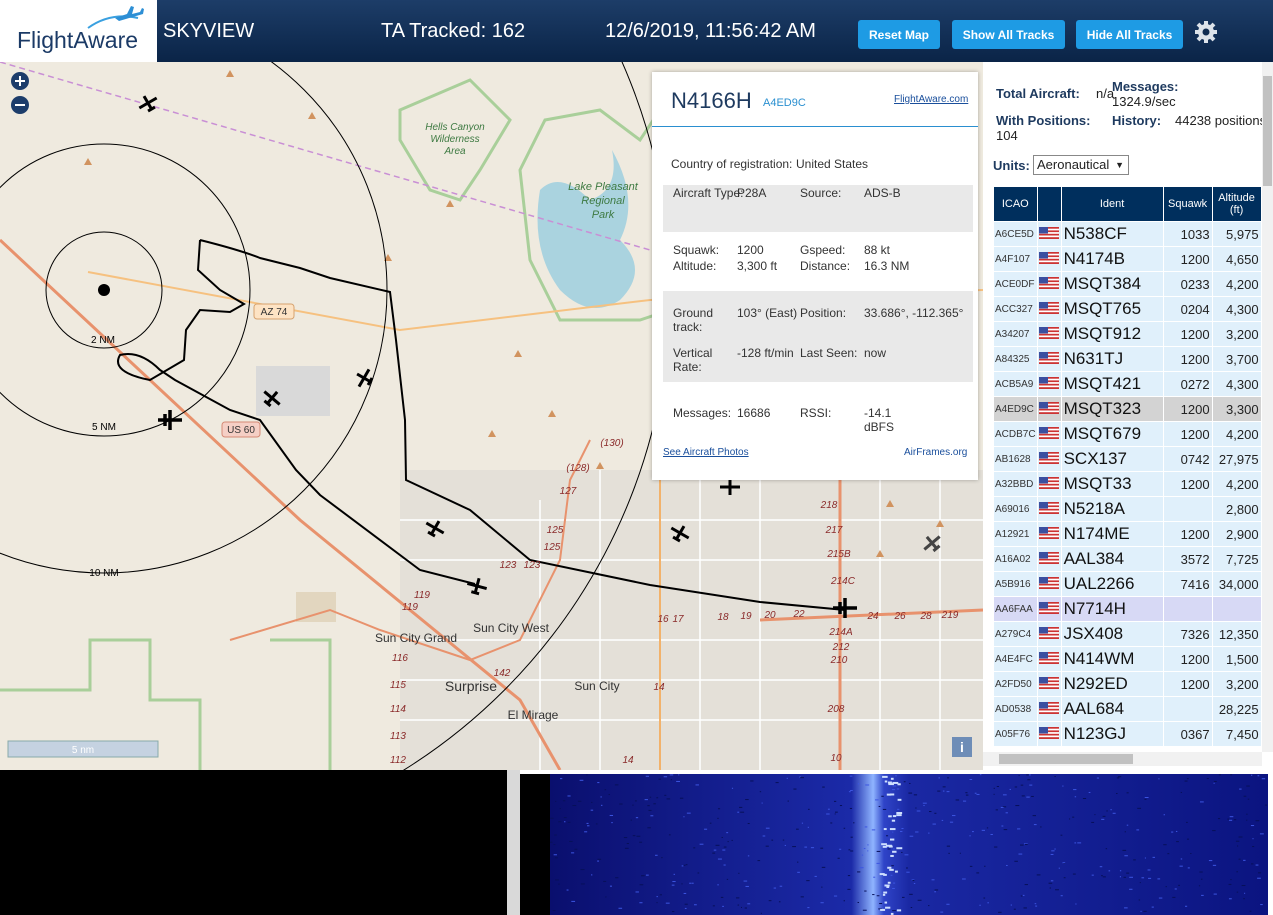  Describe the element at coordinates (513, 842) in the screenshot. I see `splitter` at that location.